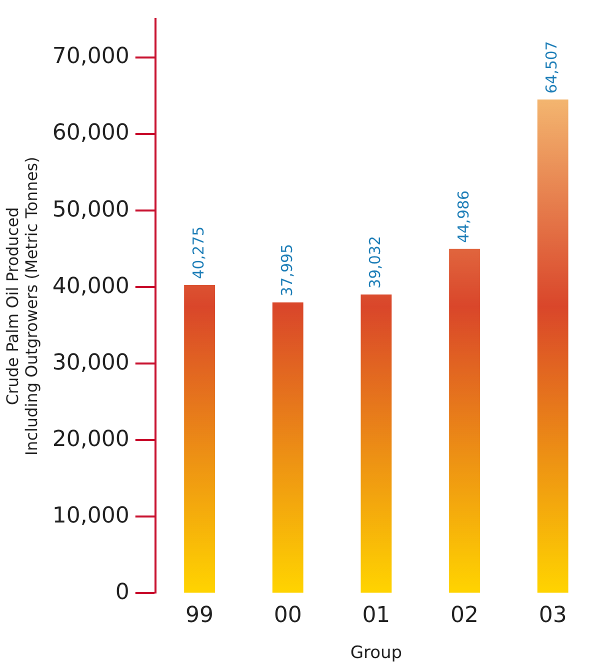  What do you see at coordinates (376, 653) in the screenshot?
I see `x-axis-title: Group` at bounding box center [376, 653].